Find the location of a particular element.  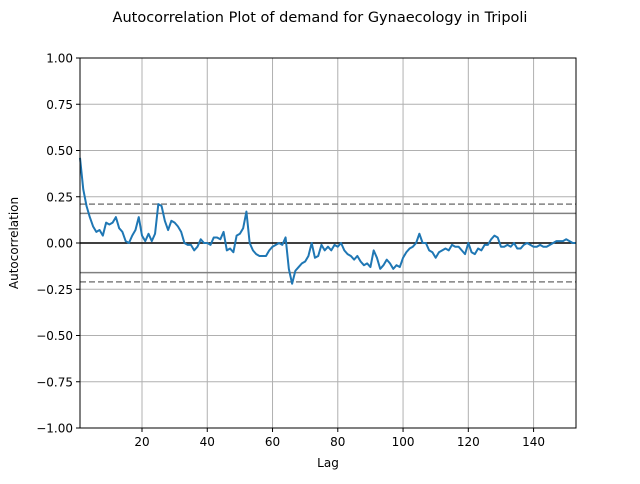

x-tick-label: 100 is located at coordinates (403, 442).